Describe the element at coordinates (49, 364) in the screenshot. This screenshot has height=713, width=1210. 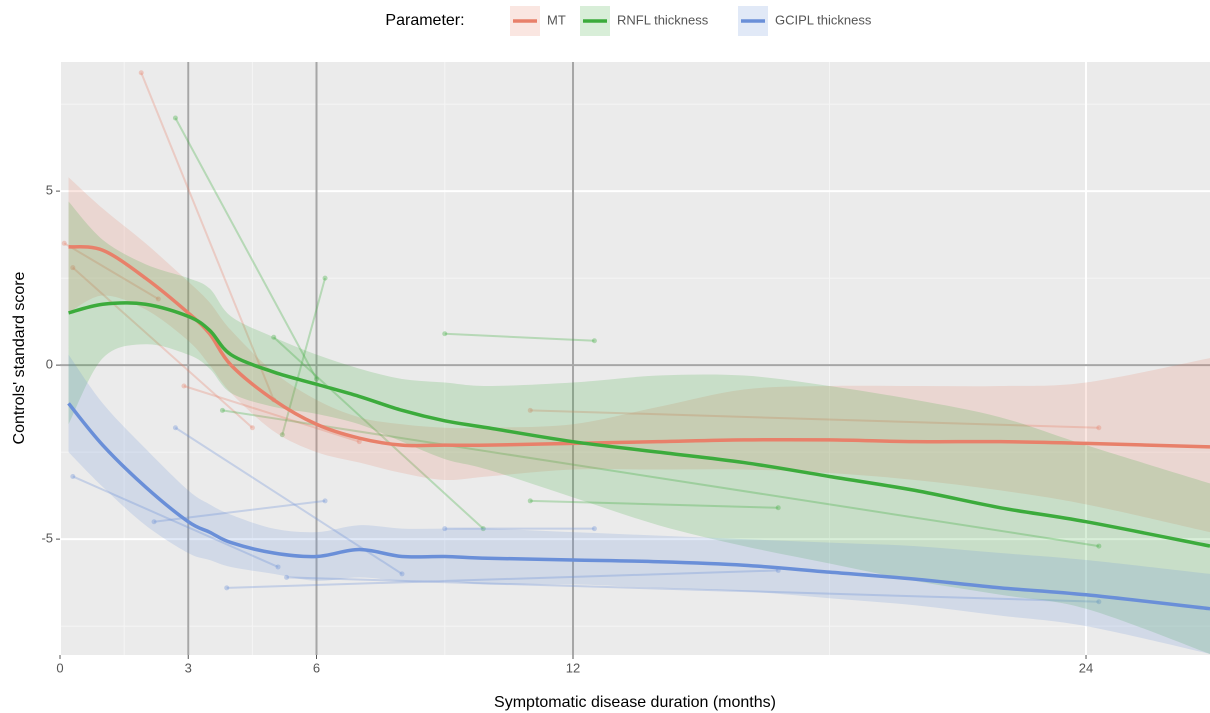
I see `y-tick-label: 0` at that location.